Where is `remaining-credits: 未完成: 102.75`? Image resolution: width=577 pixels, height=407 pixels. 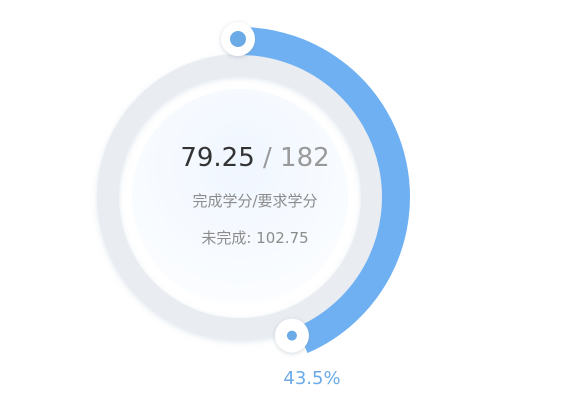
remaining-credits: 未完成: 102.75 is located at coordinates (255, 238).